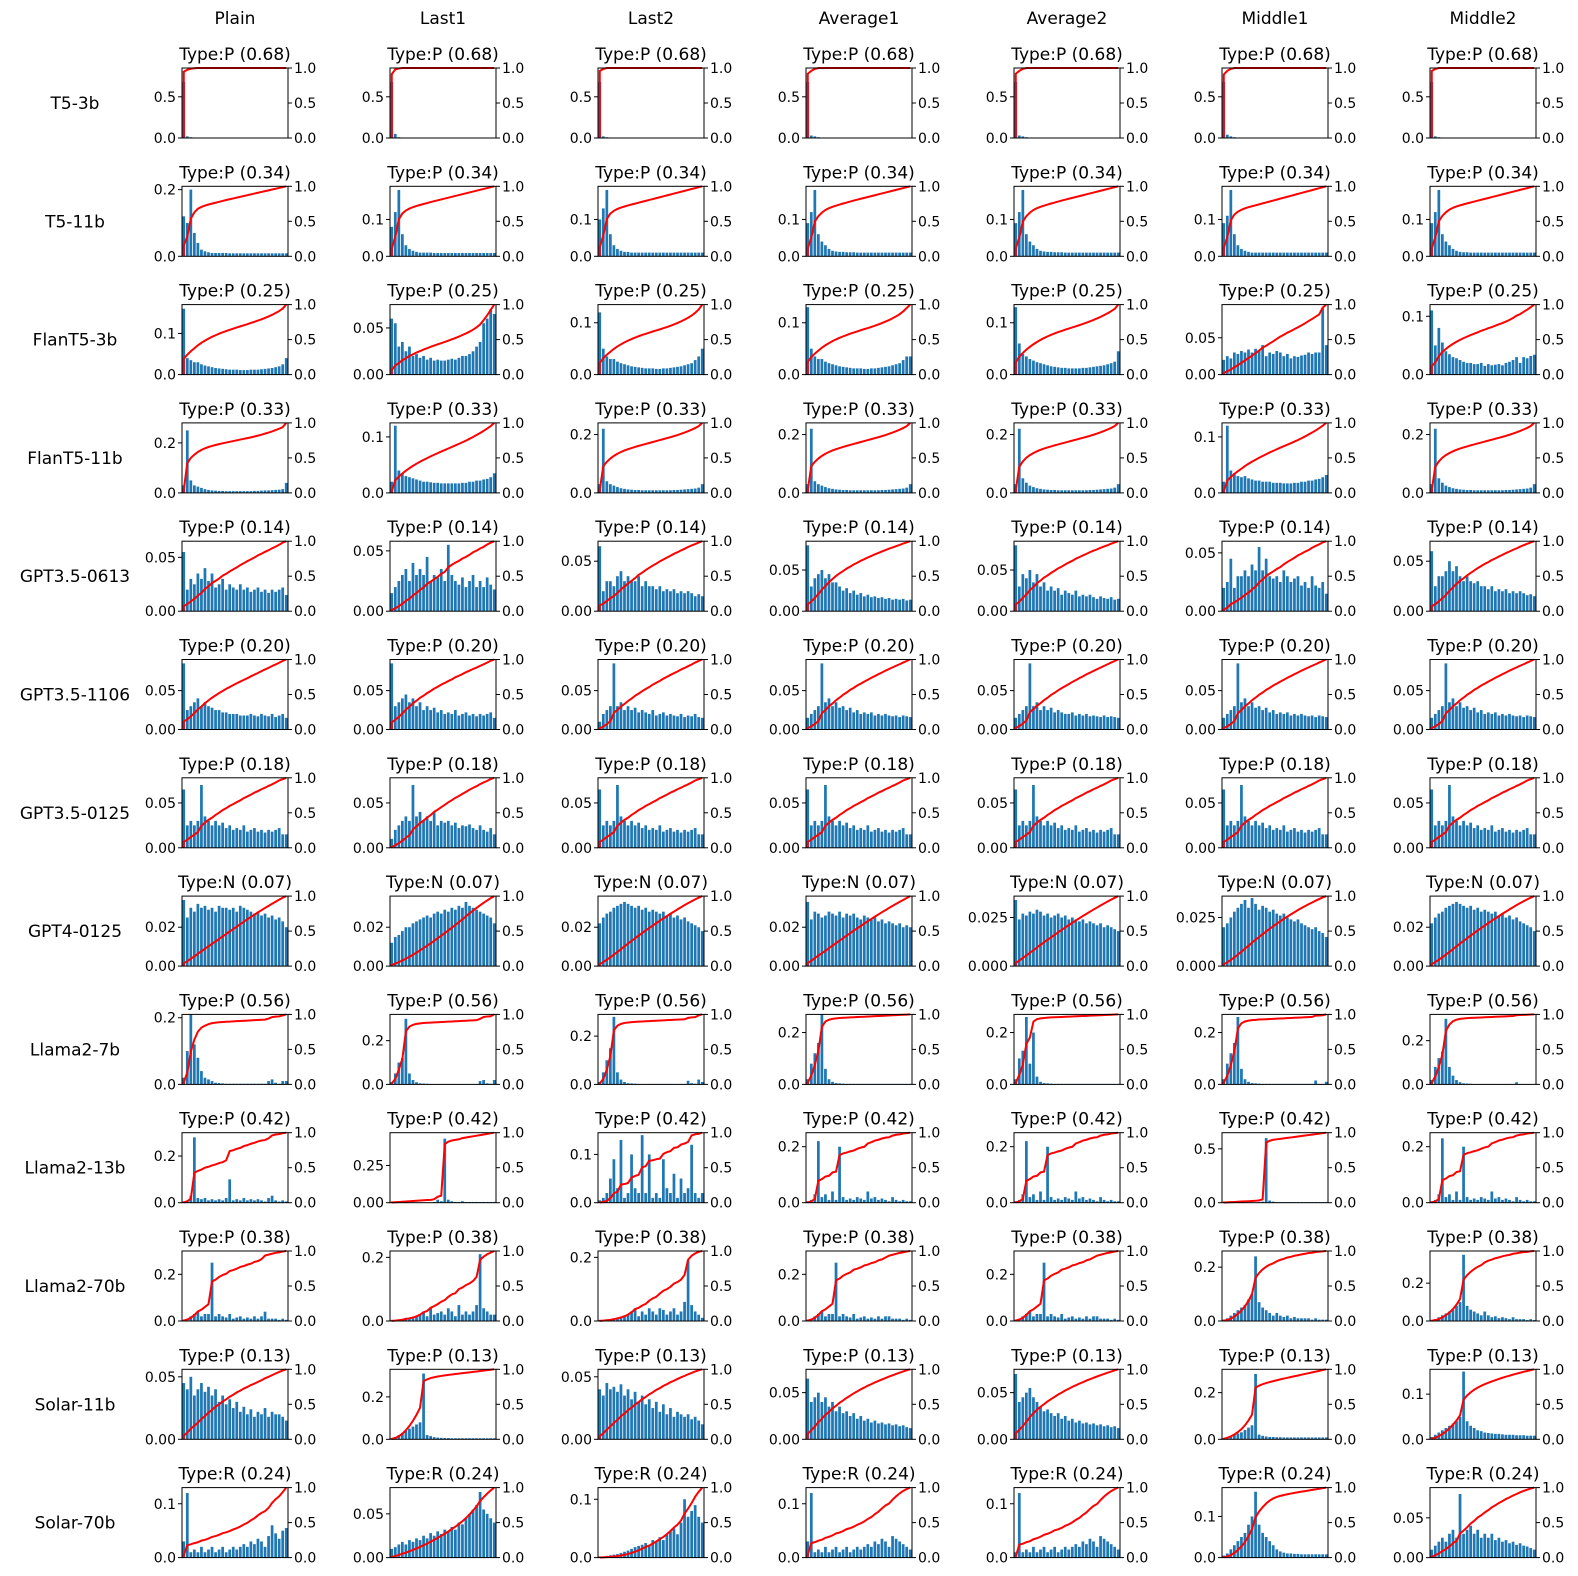  Describe the element at coordinates (1205, 1517) in the screenshot. I see `left-tick-label: 0.1` at that location.